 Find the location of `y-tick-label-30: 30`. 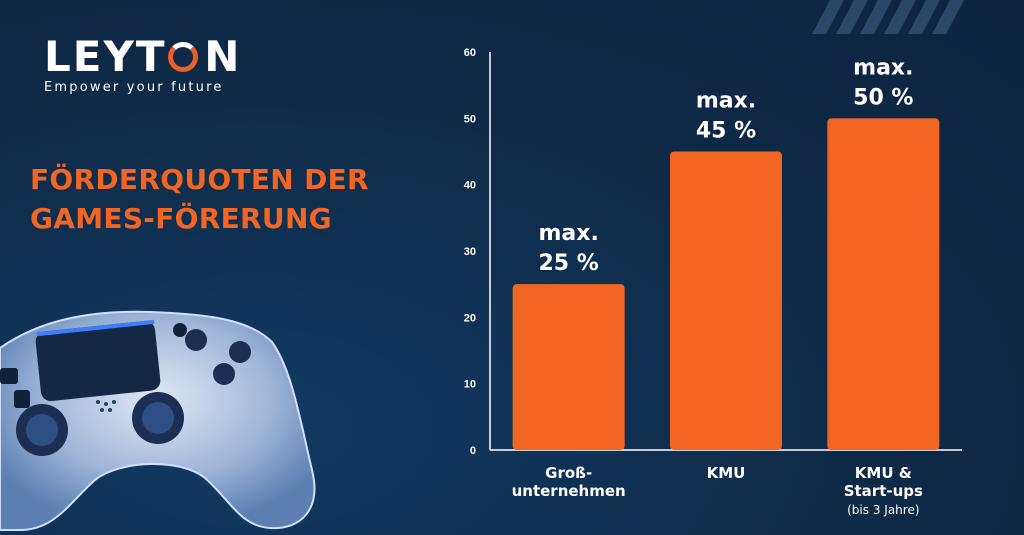

y-tick-label-30: 30 is located at coordinates (470, 252).